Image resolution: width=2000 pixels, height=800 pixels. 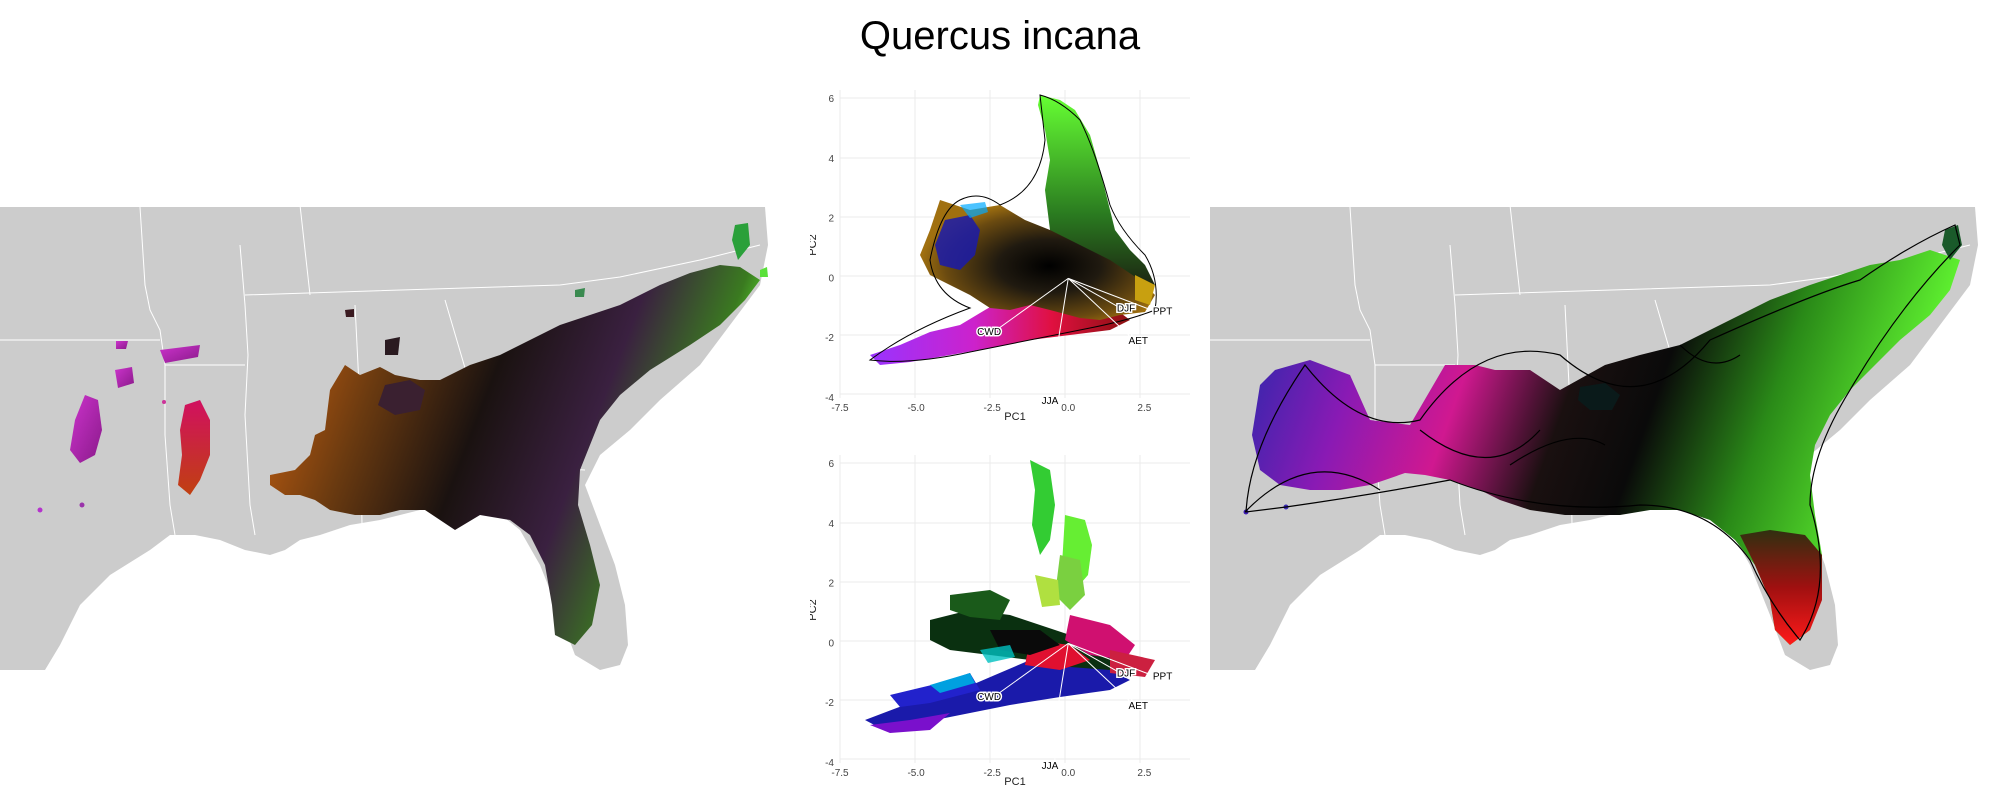 I want to click on point-cloud, so click(x=1010, y=596).